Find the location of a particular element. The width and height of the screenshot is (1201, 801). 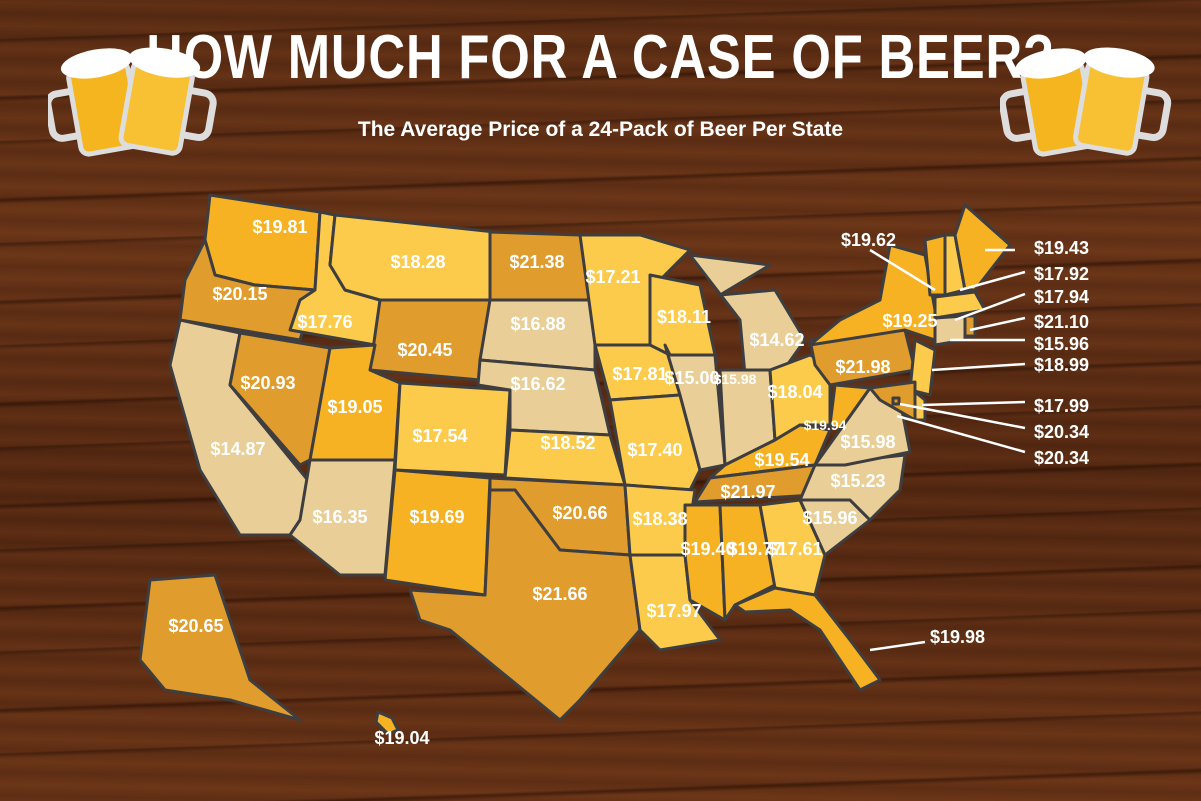

price-label-oh: $18.04 is located at coordinates (794, 392).